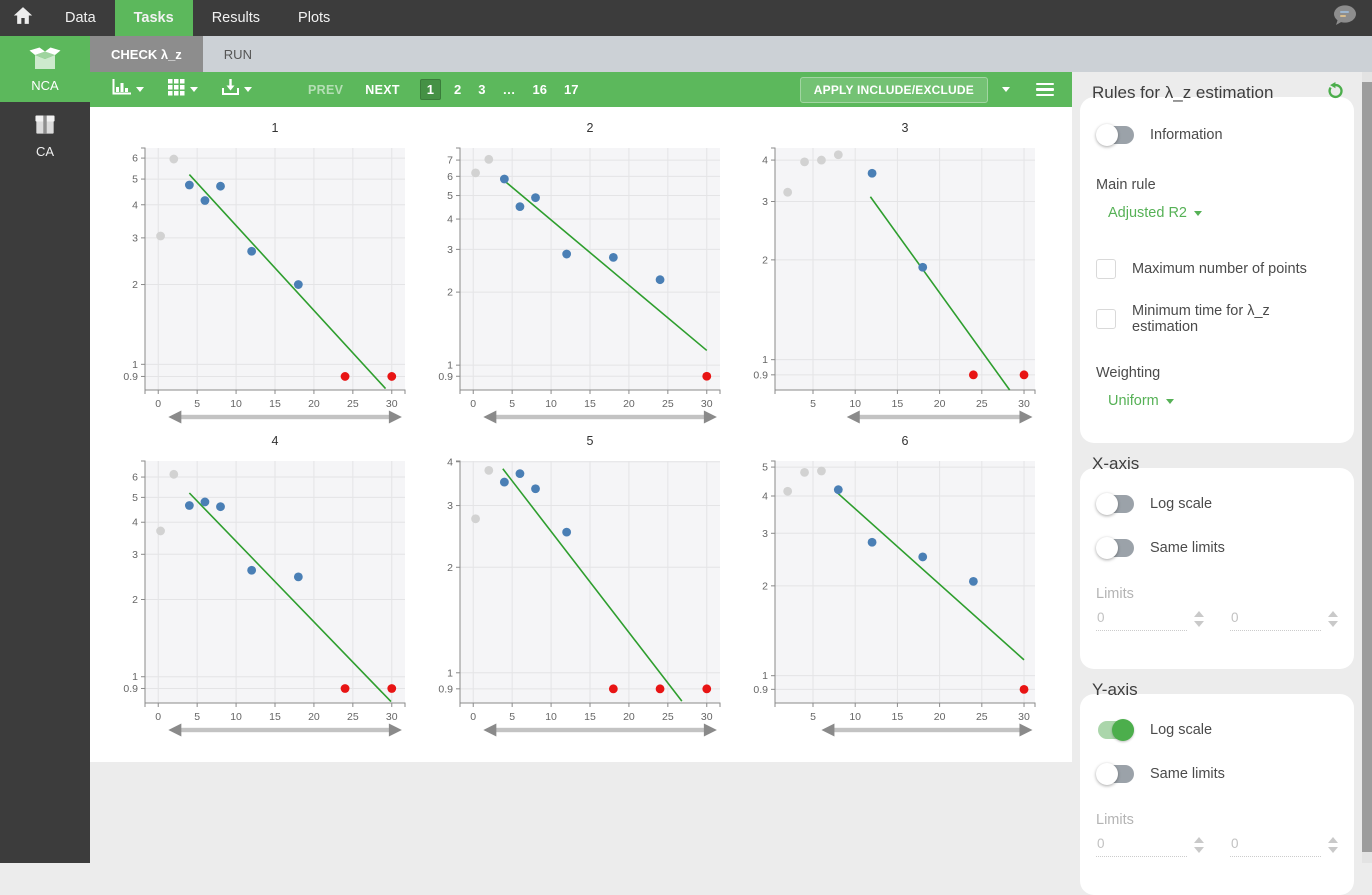  Describe the element at coordinates (1115, 135) in the screenshot. I see `information-toggle` at that location.